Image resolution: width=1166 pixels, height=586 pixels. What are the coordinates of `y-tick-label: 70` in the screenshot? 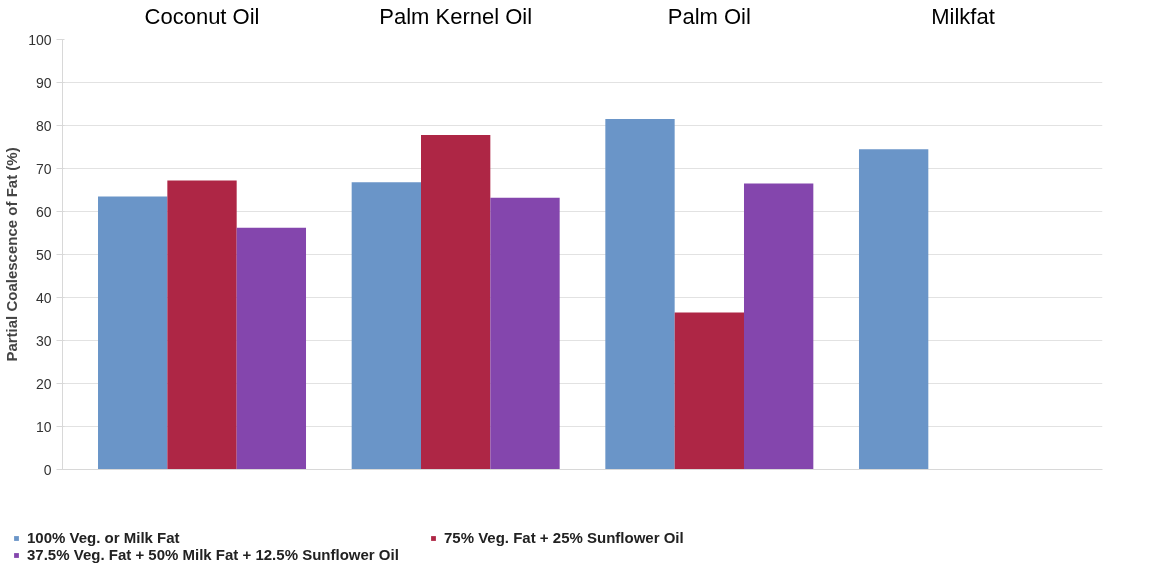 It's located at (43, 168).